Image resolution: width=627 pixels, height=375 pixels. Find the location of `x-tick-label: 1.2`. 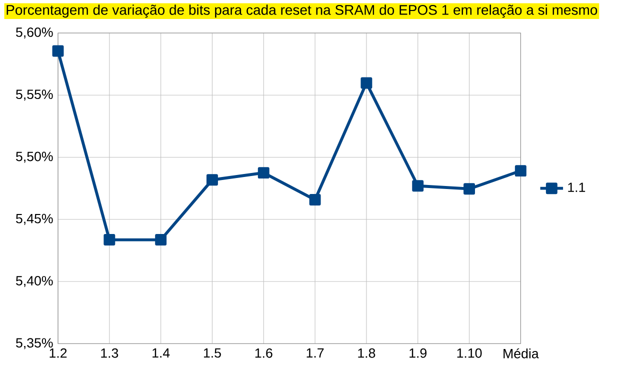

x-tick-label: 1.2 is located at coordinates (58, 353).